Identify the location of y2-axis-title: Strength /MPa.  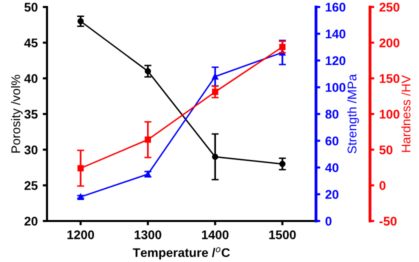
(353, 114).